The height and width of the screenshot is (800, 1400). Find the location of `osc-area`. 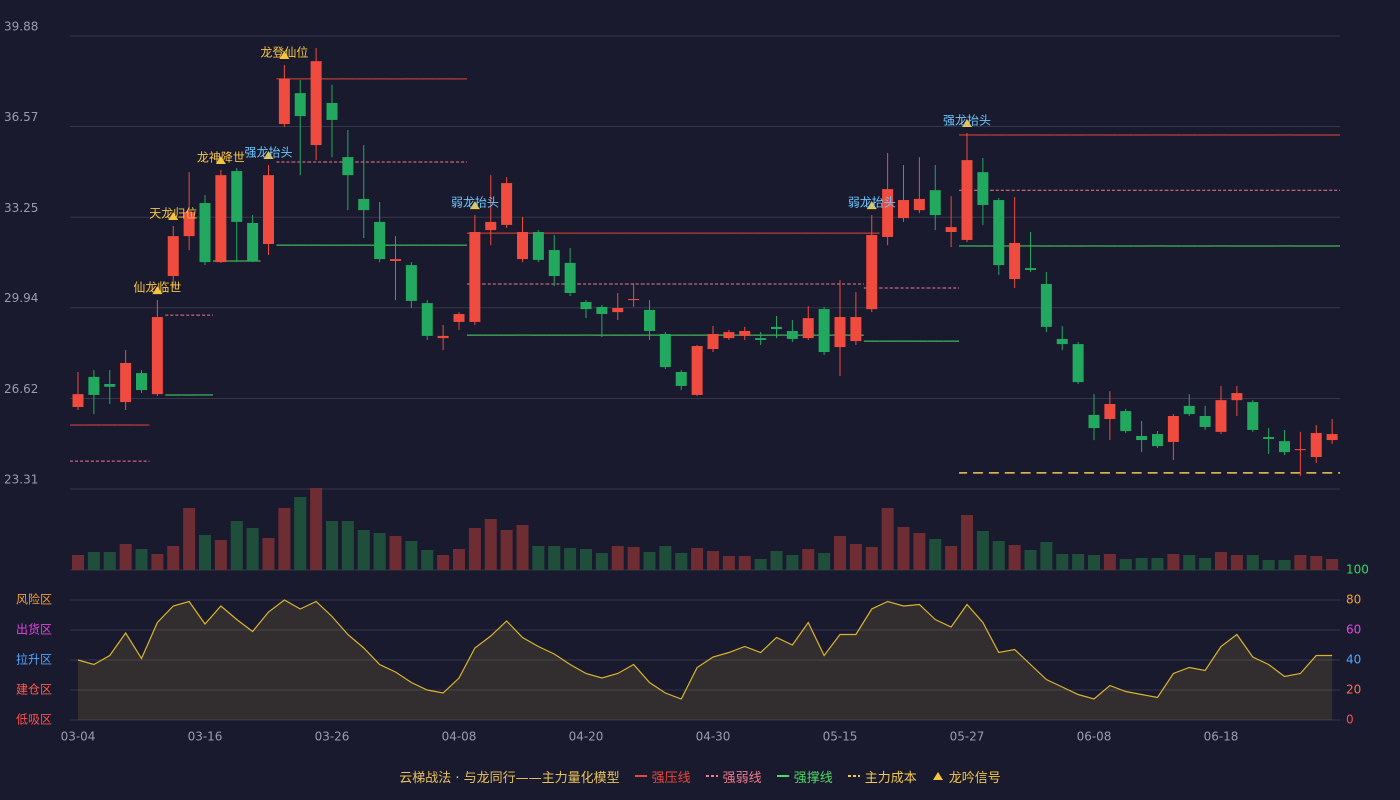

osc-area is located at coordinates (705, 660).